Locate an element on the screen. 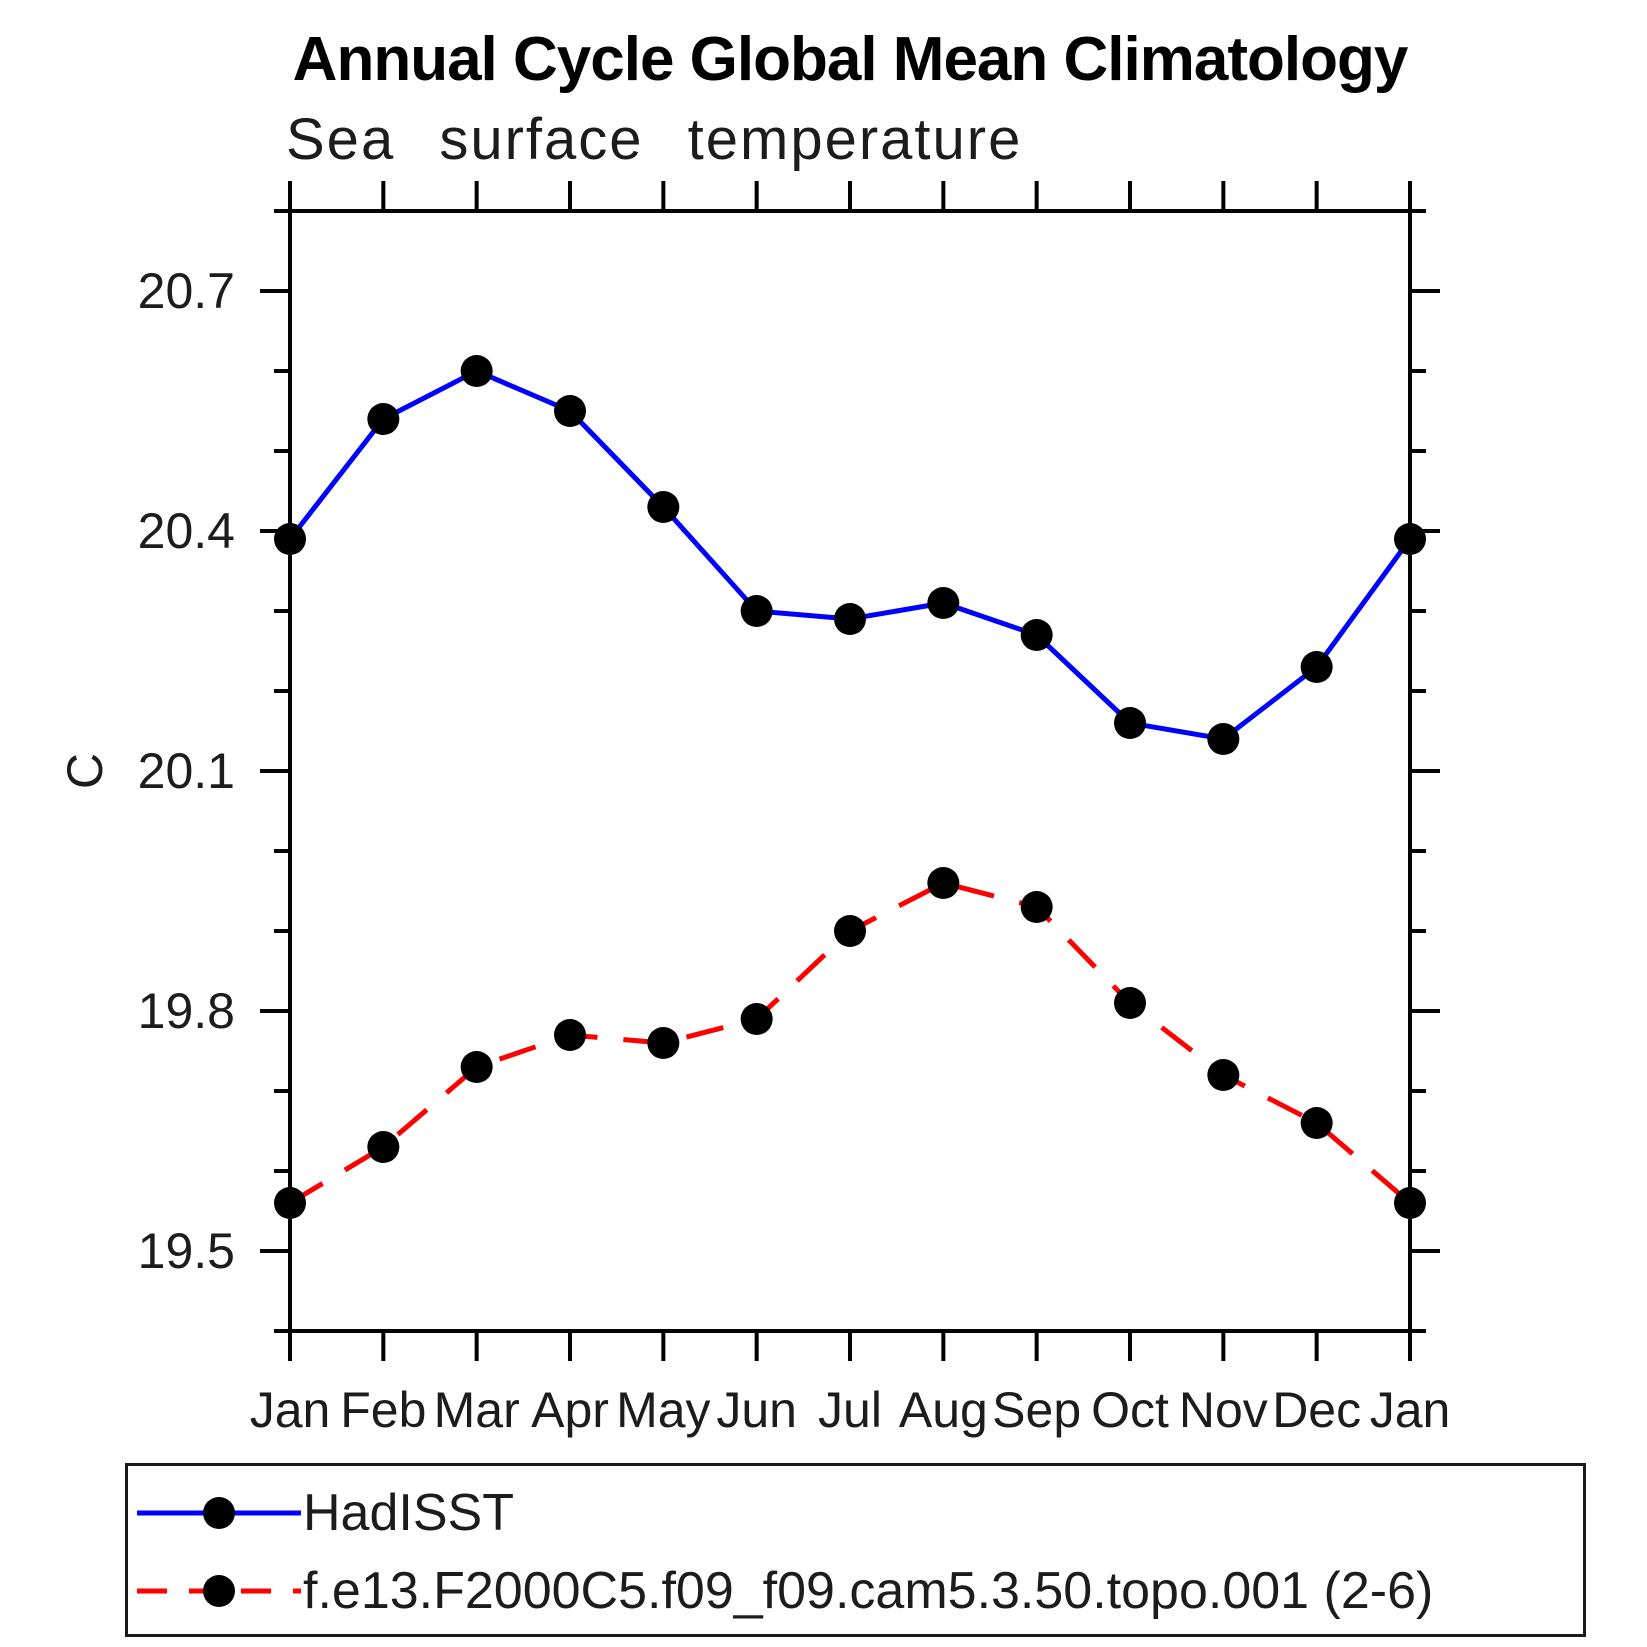 This screenshot has width=1647, height=1647. y-tick-label: 20.1 is located at coordinates (186, 771).